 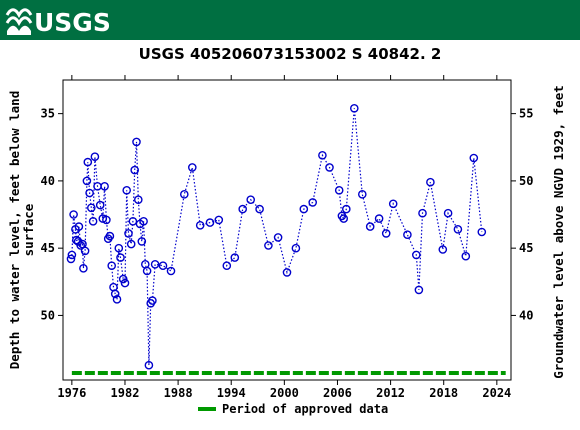 I want to click on x-tick-label: 1988, so click(x=178, y=393).